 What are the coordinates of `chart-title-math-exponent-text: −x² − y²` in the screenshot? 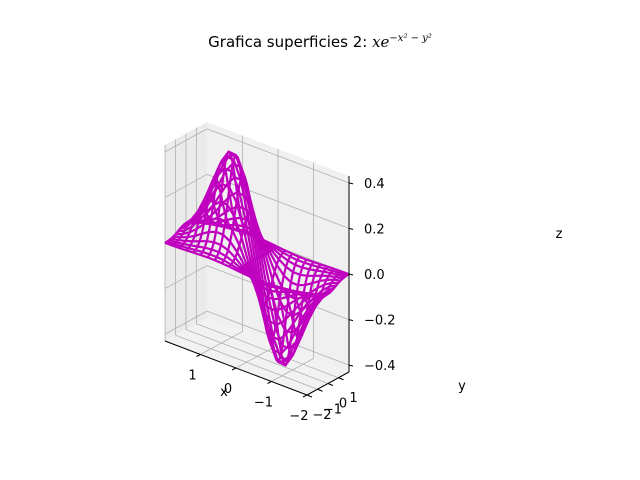 It's located at (410, 38).